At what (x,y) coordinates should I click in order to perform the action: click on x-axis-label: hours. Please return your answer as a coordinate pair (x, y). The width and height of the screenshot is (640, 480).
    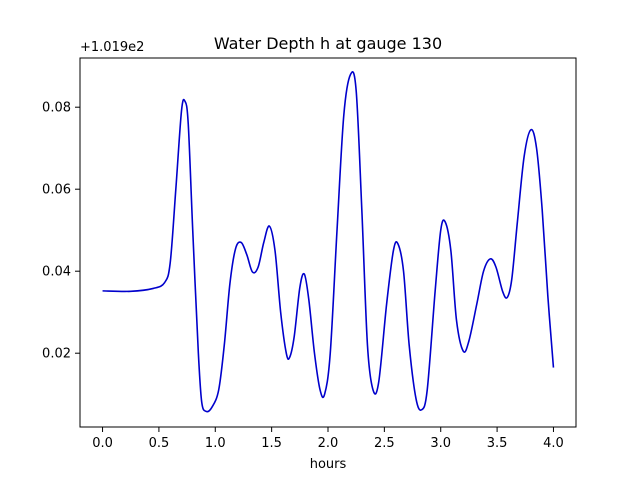
    Looking at the image, I should click on (328, 464).